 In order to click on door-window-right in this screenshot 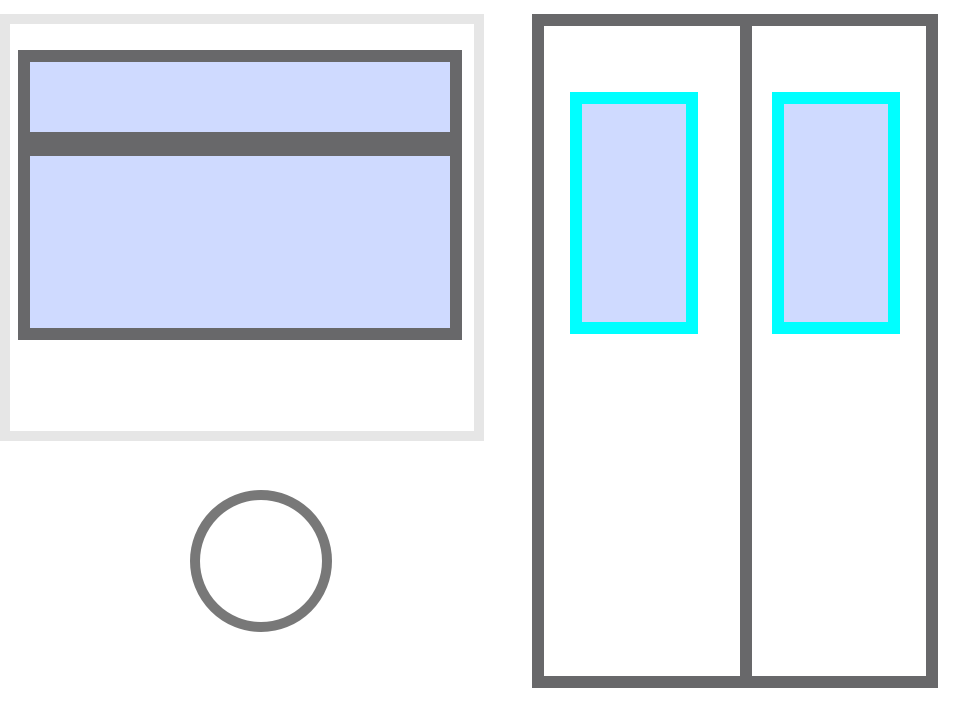, I will do `click(836, 213)`.